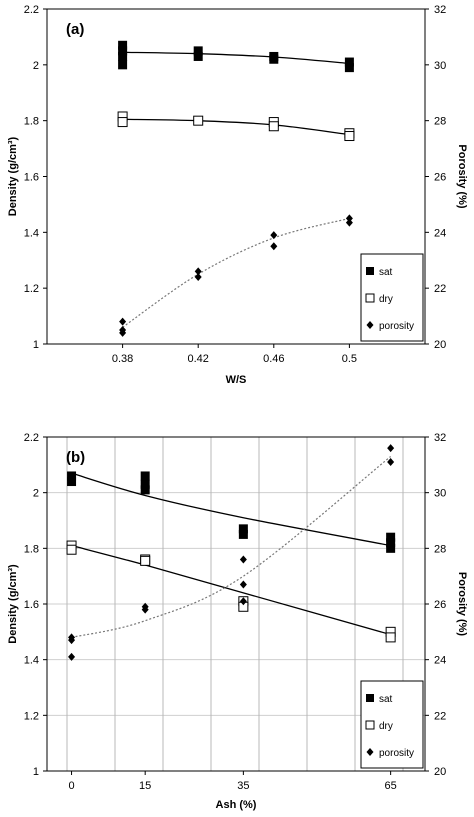 This screenshot has width=474, height=817. I want to click on y2-tick-label: 32, so click(440, 438).